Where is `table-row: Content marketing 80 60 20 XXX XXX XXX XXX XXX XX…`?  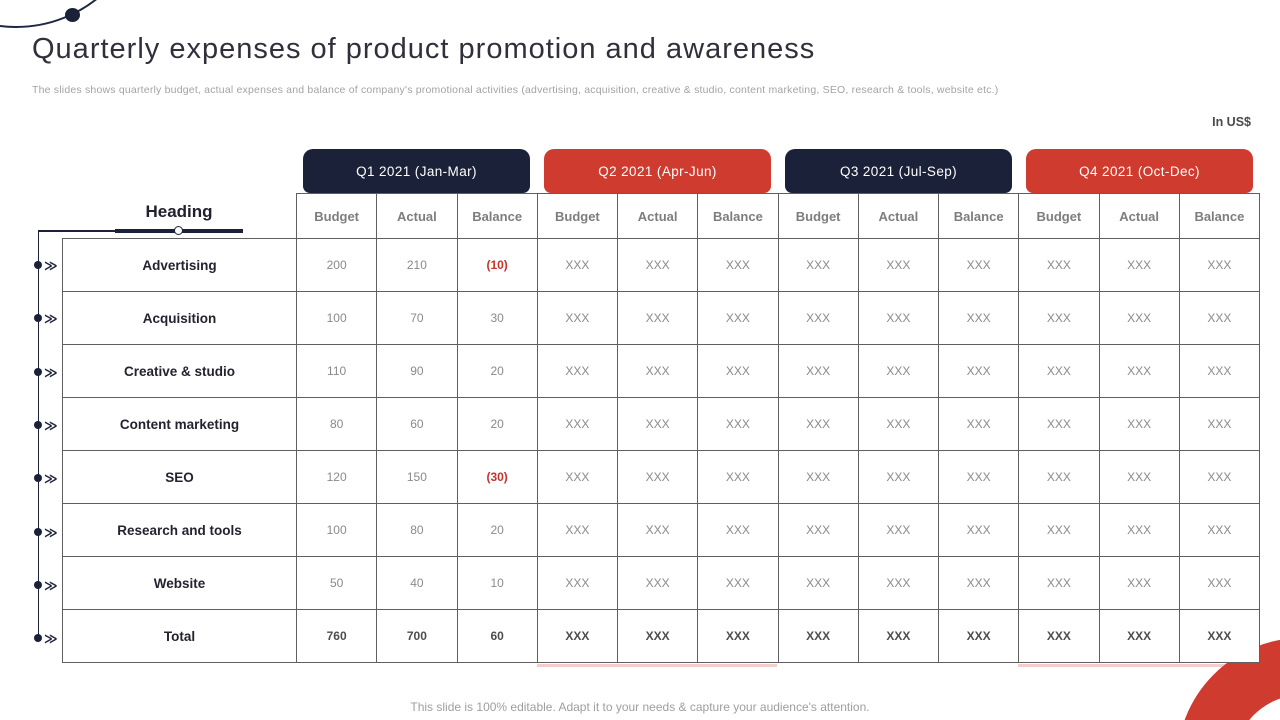
table-row: Content marketing 80 60 20 XXX XXX XXX XXX XXX XX… is located at coordinates (661, 424).